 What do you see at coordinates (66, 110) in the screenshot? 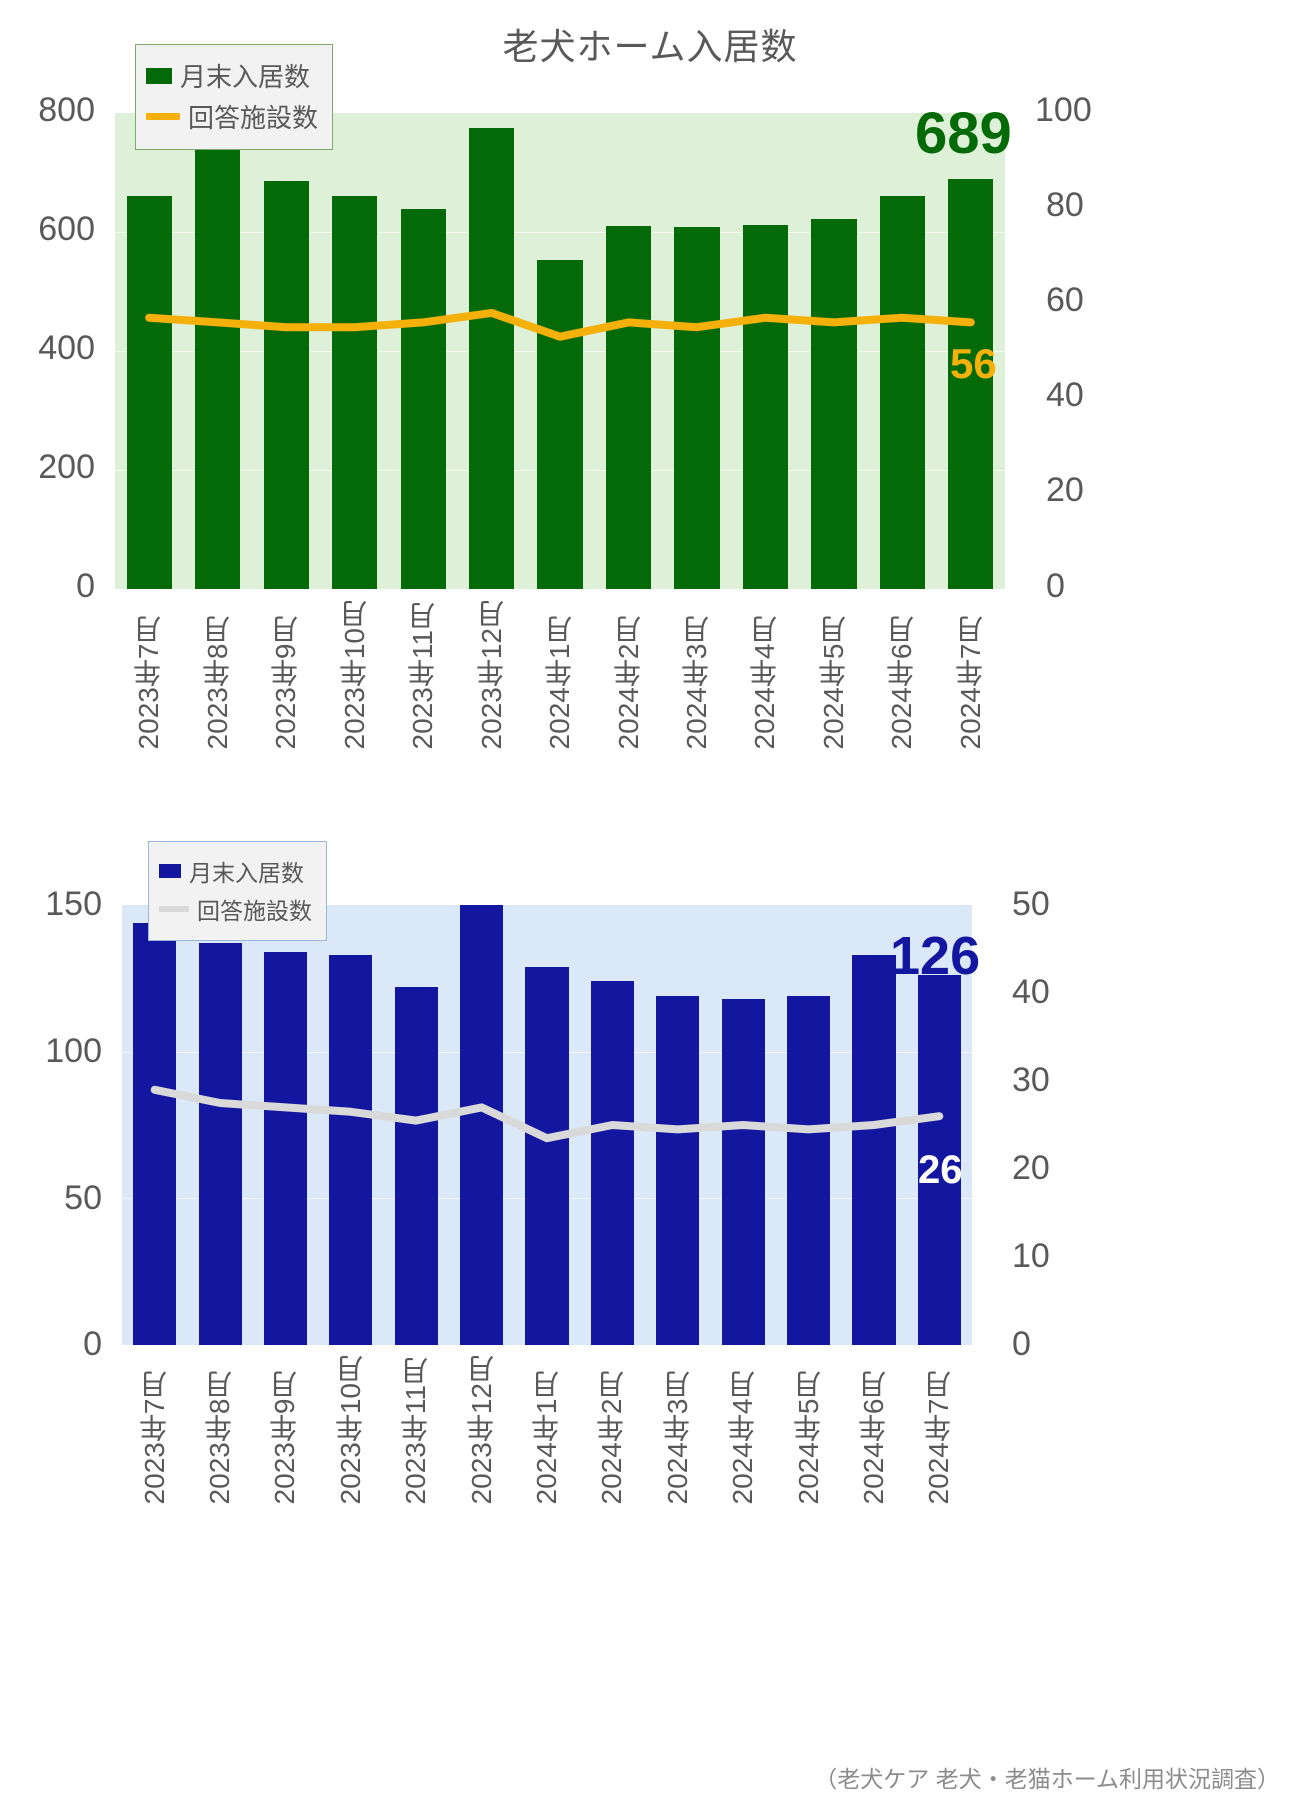
I see `y-tick-left: 800` at bounding box center [66, 110].